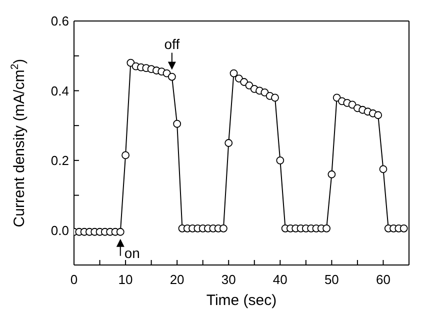 The height and width of the screenshot is (327, 434). What do you see at coordinates (241, 300) in the screenshot?
I see `x-axis-title: Time (sec)` at bounding box center [241, 300].